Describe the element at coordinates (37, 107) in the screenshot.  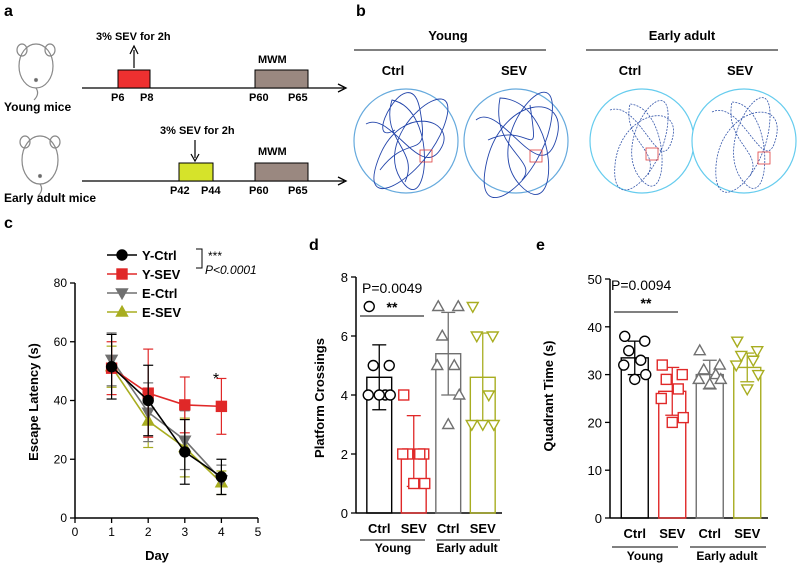
I see `young-mice-label: Young mice` at that location.